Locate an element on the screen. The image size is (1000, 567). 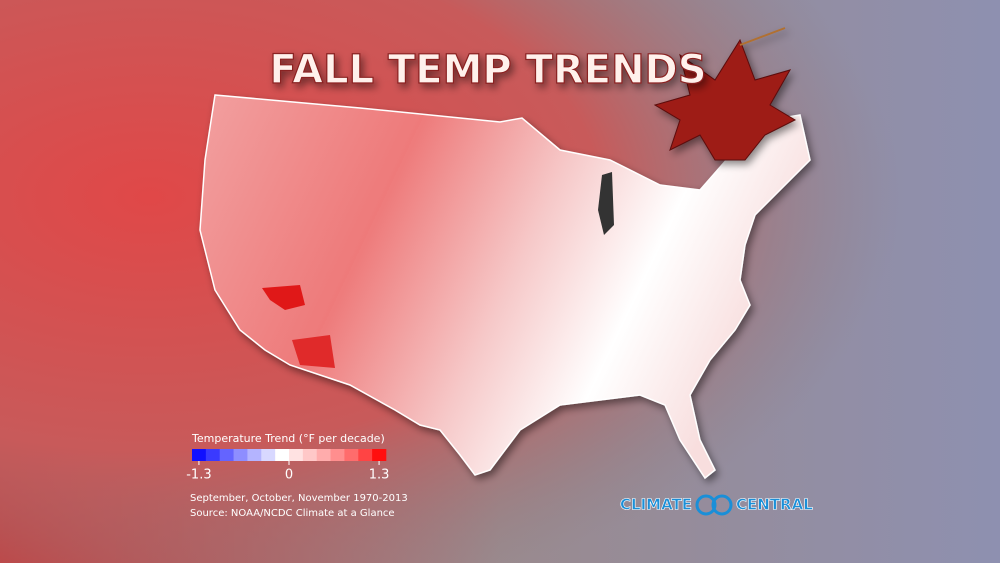
lake-michigan is located at coordinates (606, 203).